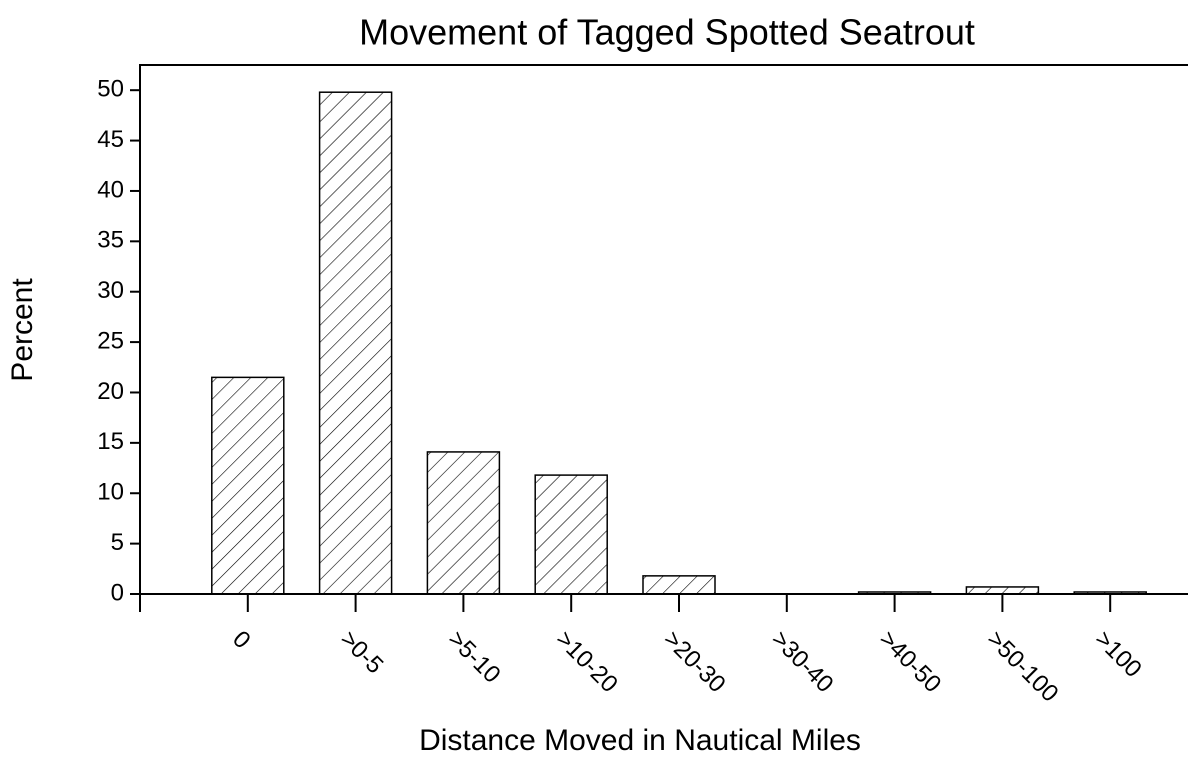 Image resolution: width=1188 pixels, height=760 pixels. I want to click on x-tick-label: 0, so click(241, 640).